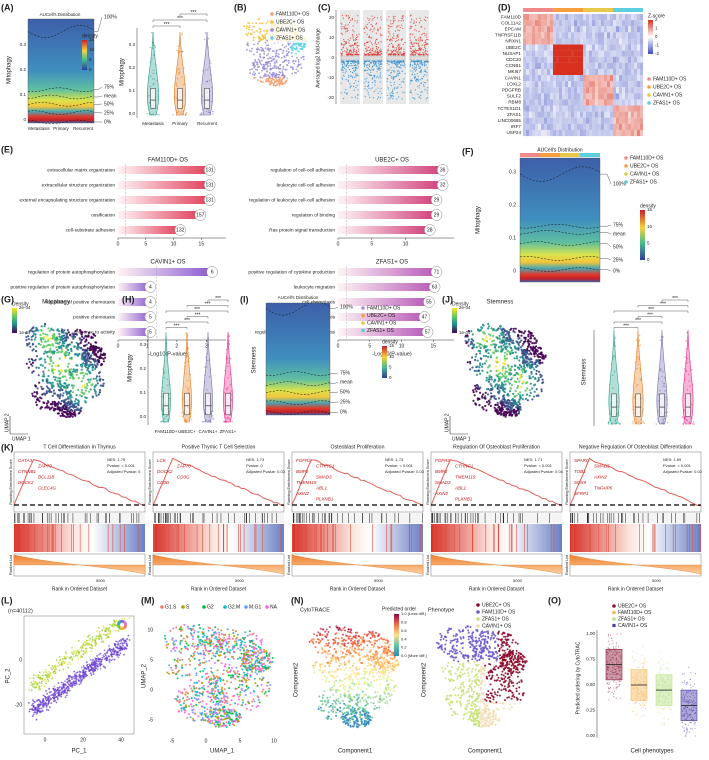  What do you see at coordinates (606, 233) in the screenshot?
I see `quantile-connector` at bounding box center [606, 233].